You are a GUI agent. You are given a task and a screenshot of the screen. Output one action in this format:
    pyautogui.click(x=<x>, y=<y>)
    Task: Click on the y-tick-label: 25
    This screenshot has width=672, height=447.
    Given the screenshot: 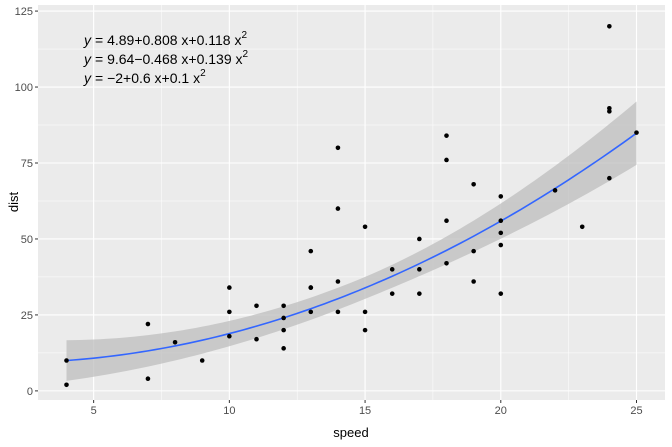 What is the action you would take?
    pyautogui.click(x=27, y=316)
    